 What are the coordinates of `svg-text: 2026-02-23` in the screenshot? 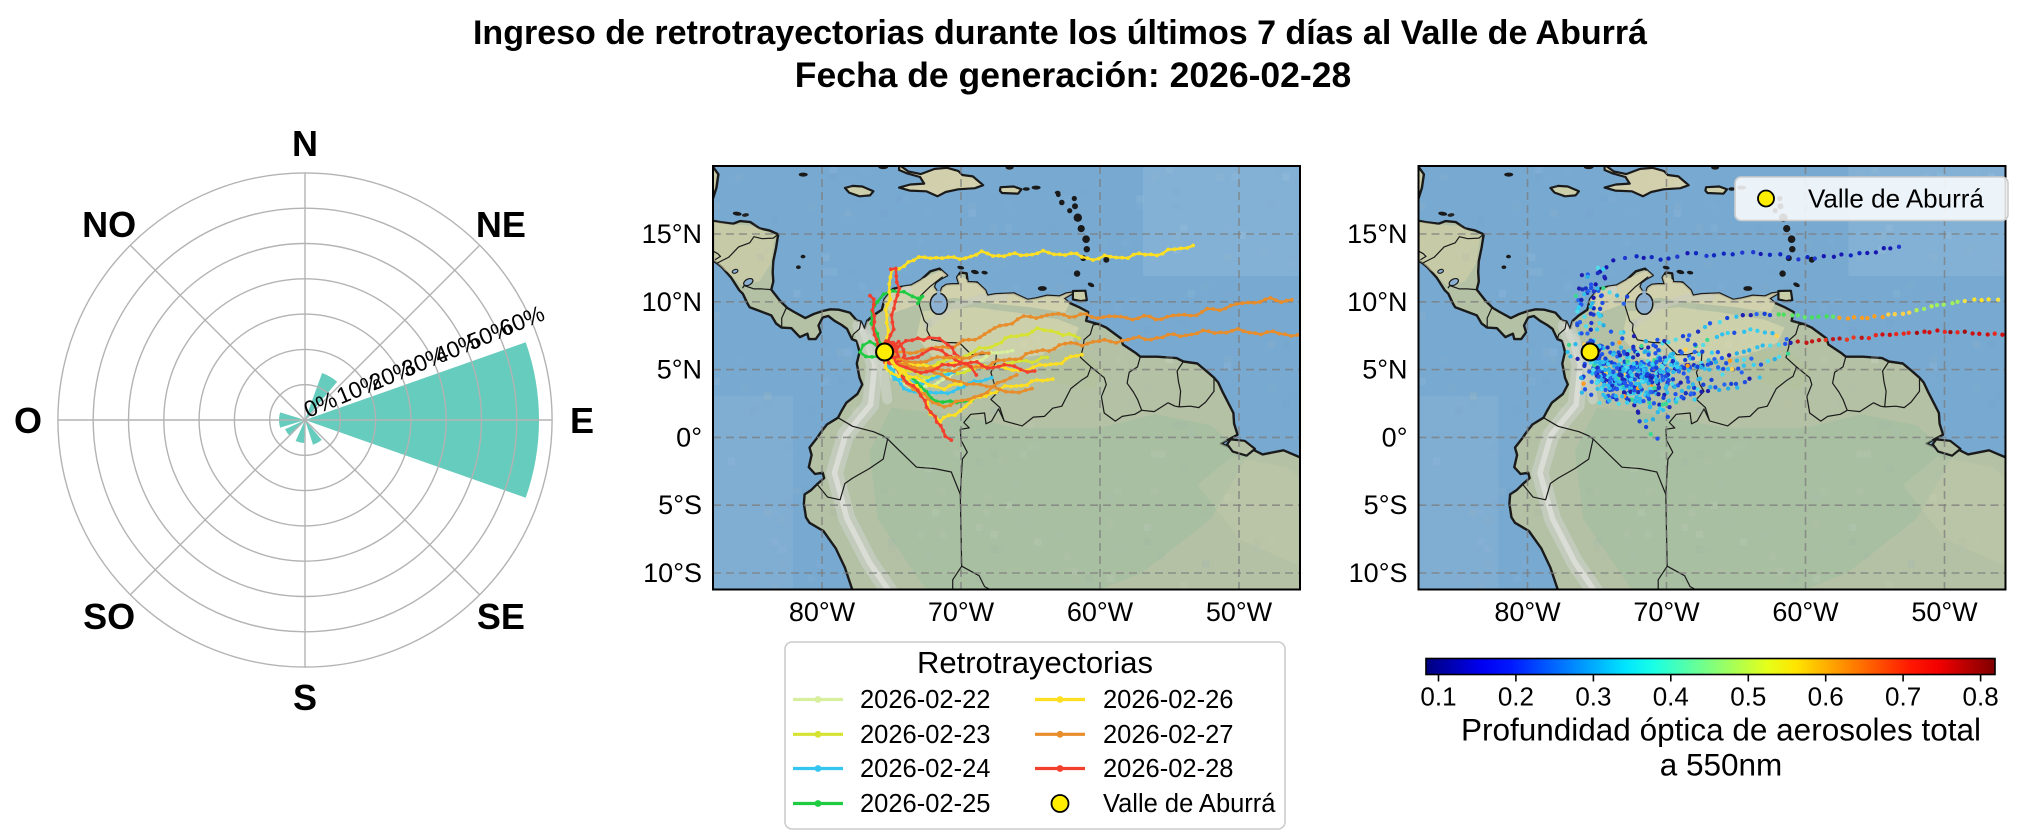 It's located at (925, 735).